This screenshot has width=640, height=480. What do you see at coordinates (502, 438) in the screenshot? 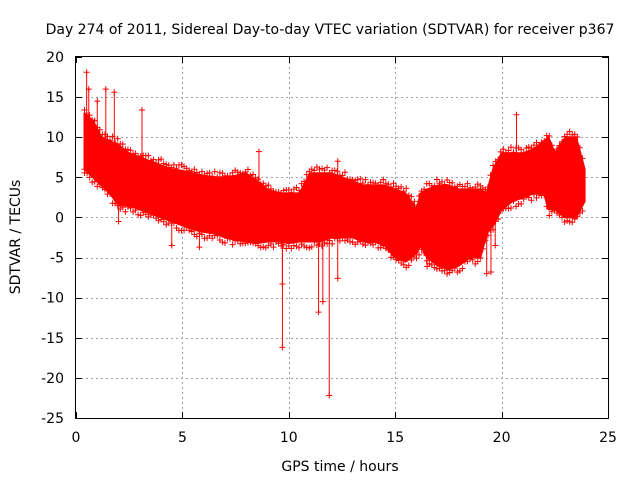
I see `x-tick-label: 20` at bounding box center [502, 438].